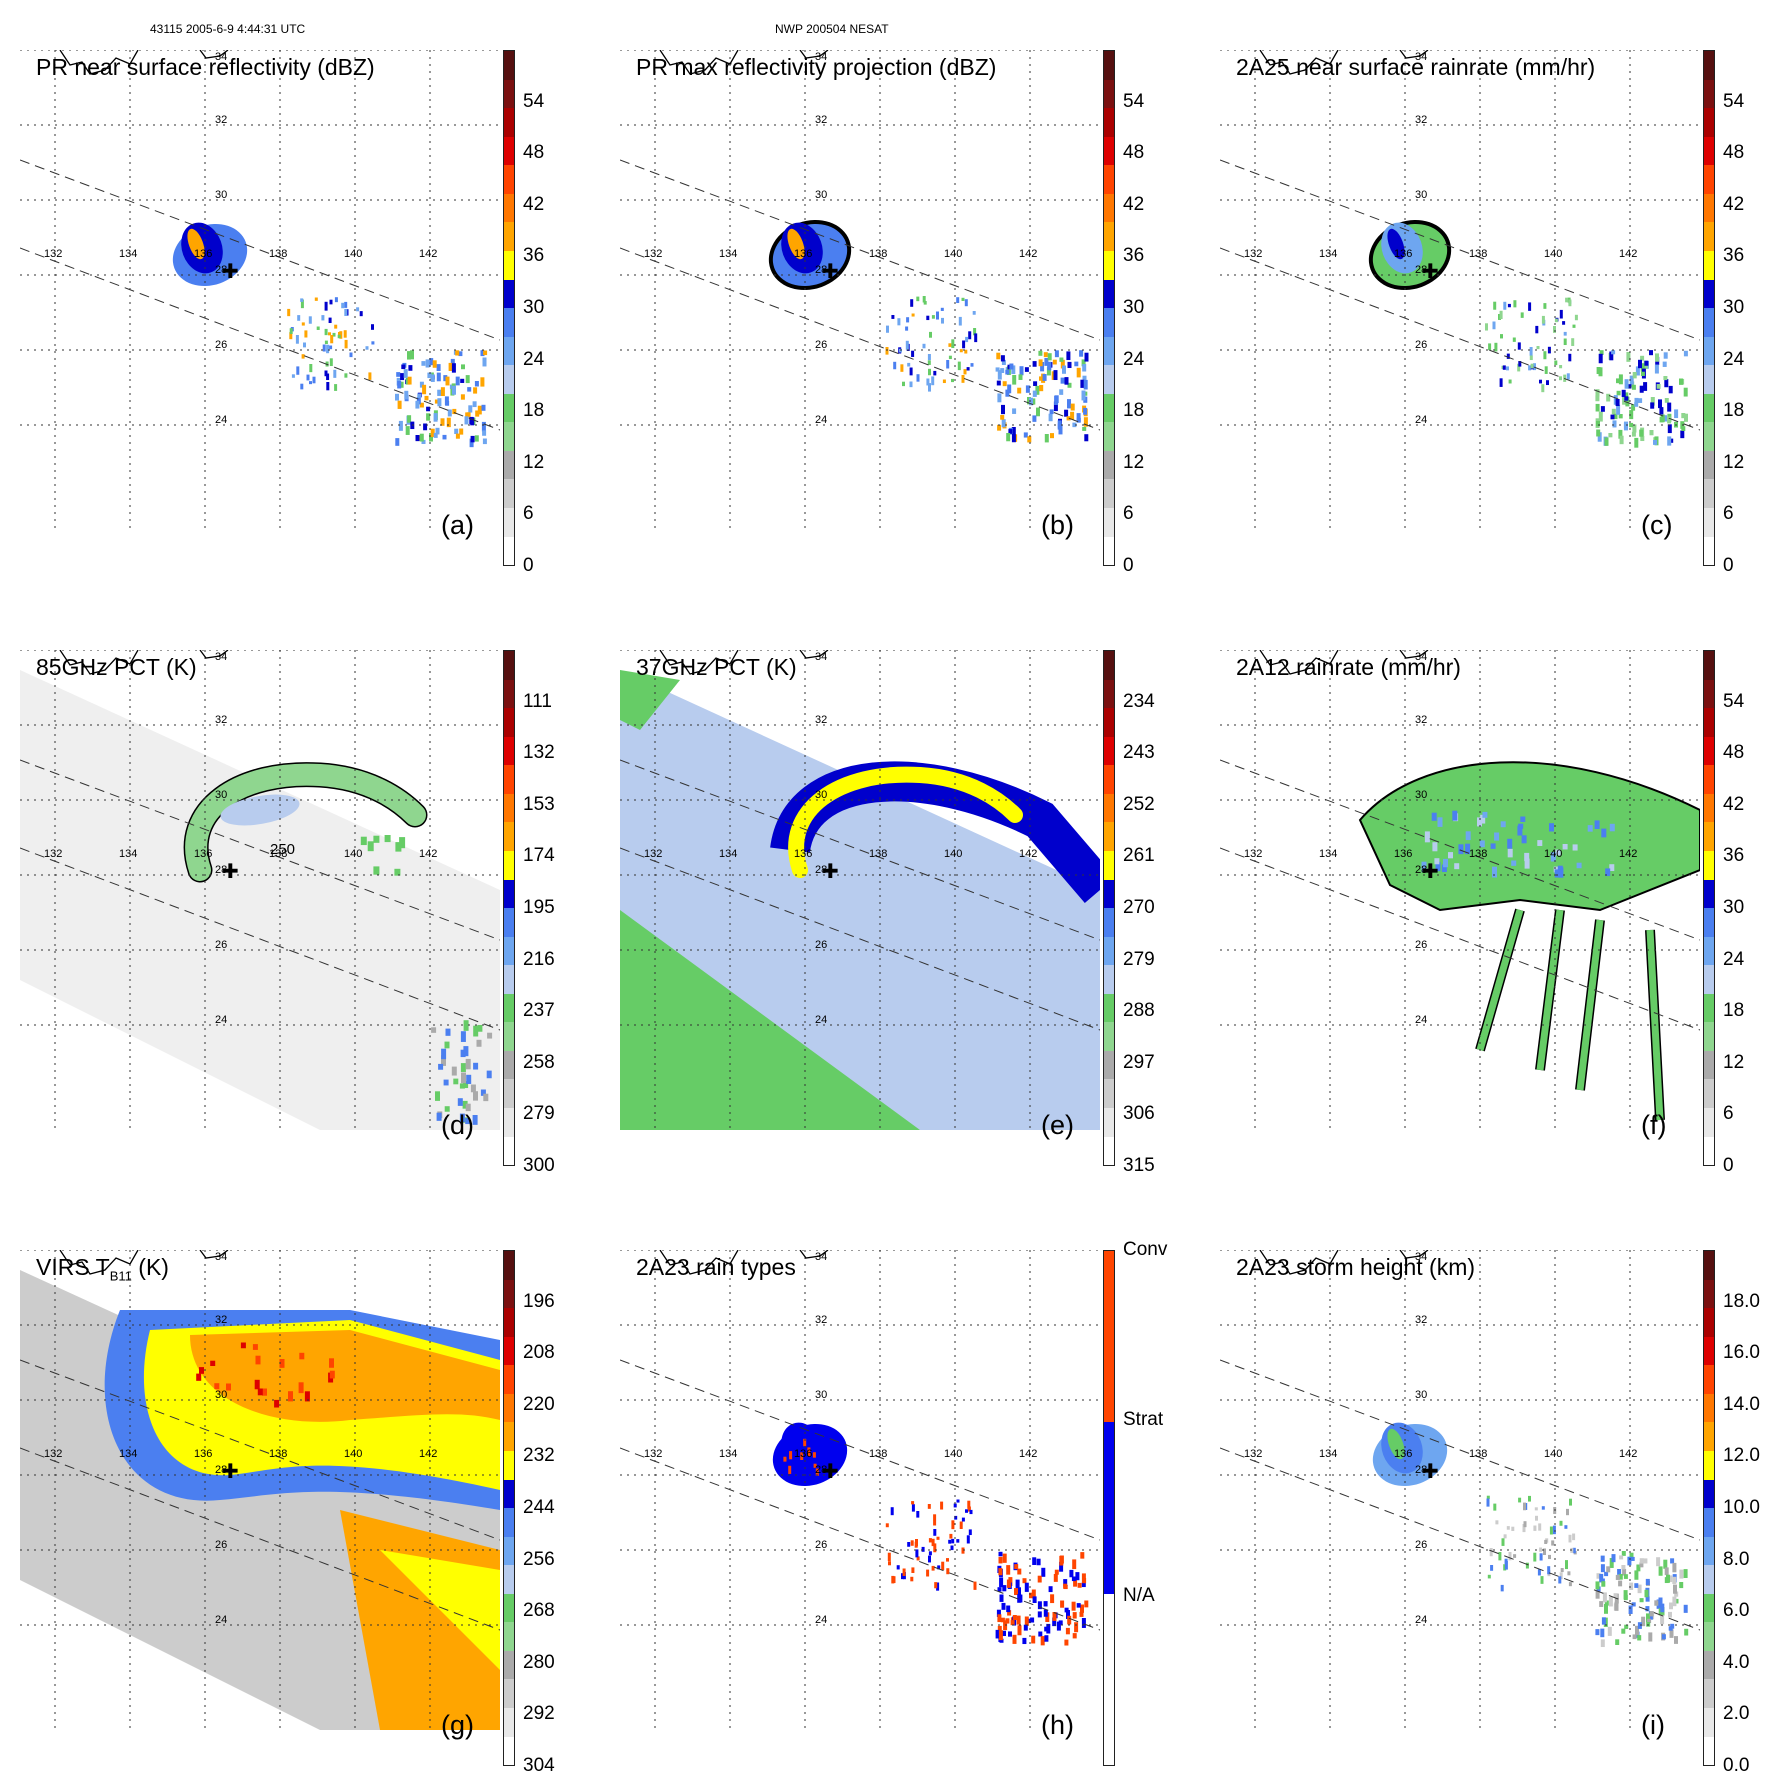 Image resolution: width=1771 pixels, height=1777 pixels. I want to click on colorbar-tick-label: 14.0, so click(1741, 1404).